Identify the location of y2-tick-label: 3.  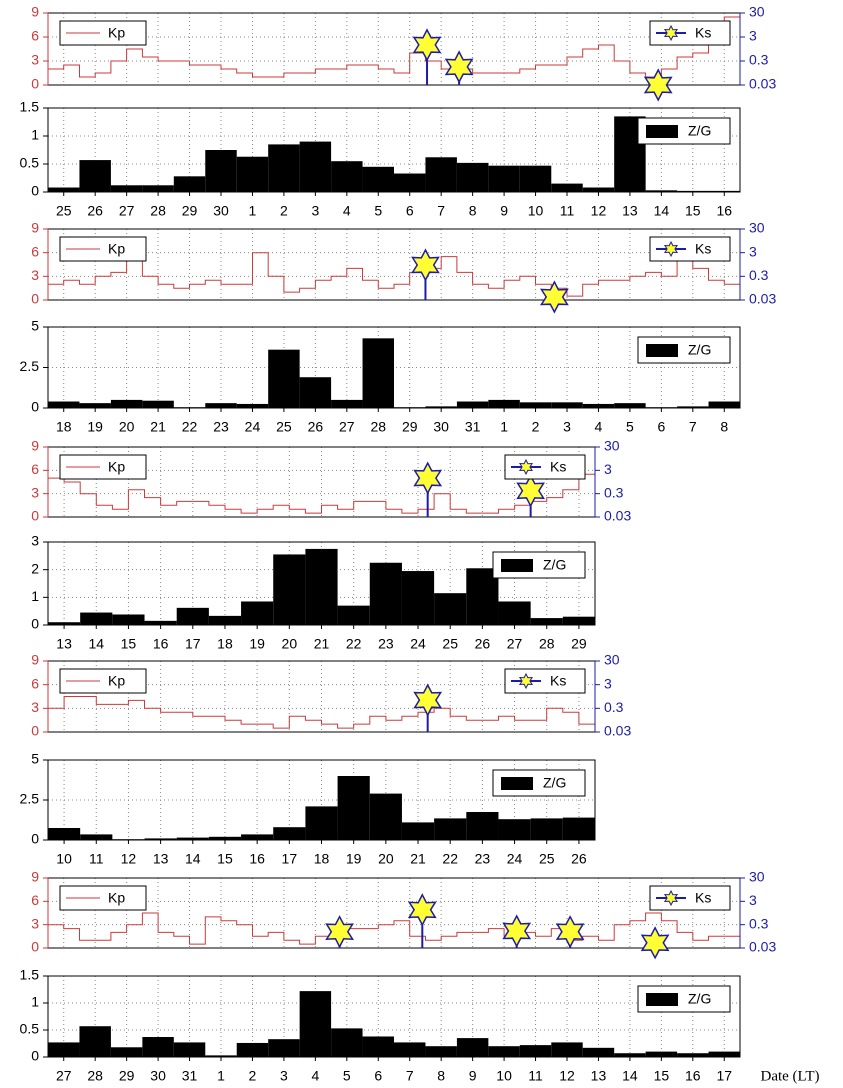
(608, 683).